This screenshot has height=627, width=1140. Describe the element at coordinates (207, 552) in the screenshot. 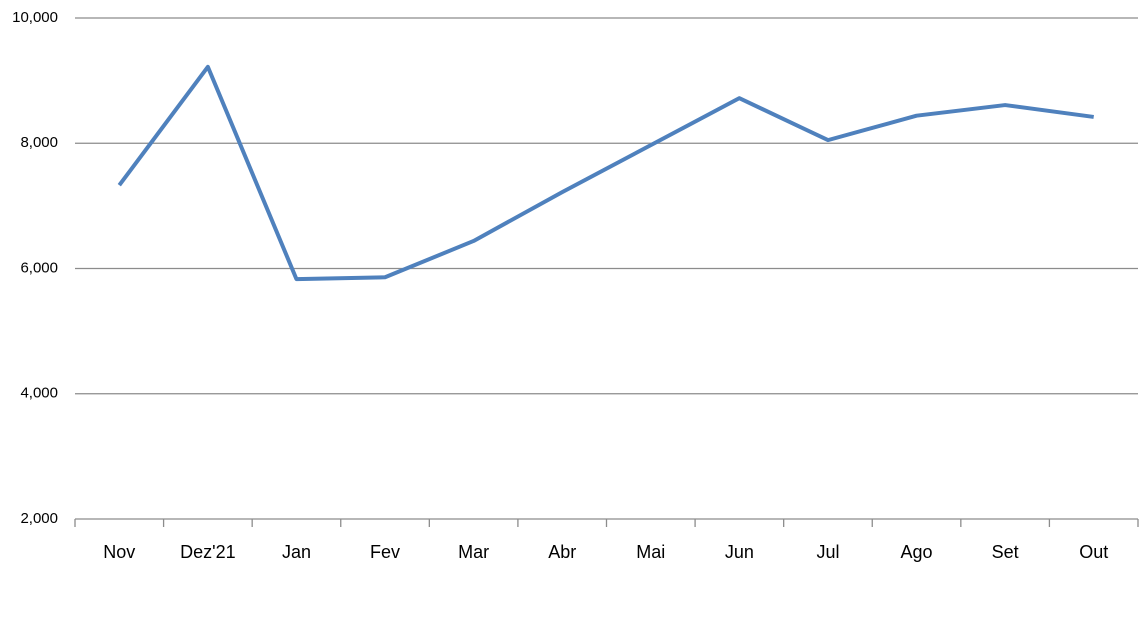

I see `x-tick-label: Dez'21` at that location.